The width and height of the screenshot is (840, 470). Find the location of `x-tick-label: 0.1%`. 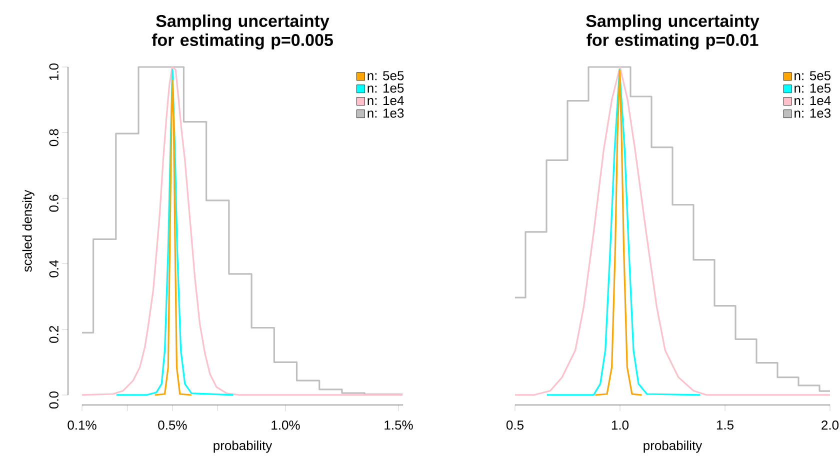

x-tick-label: 0.1% is located at coordinates (82, 425).